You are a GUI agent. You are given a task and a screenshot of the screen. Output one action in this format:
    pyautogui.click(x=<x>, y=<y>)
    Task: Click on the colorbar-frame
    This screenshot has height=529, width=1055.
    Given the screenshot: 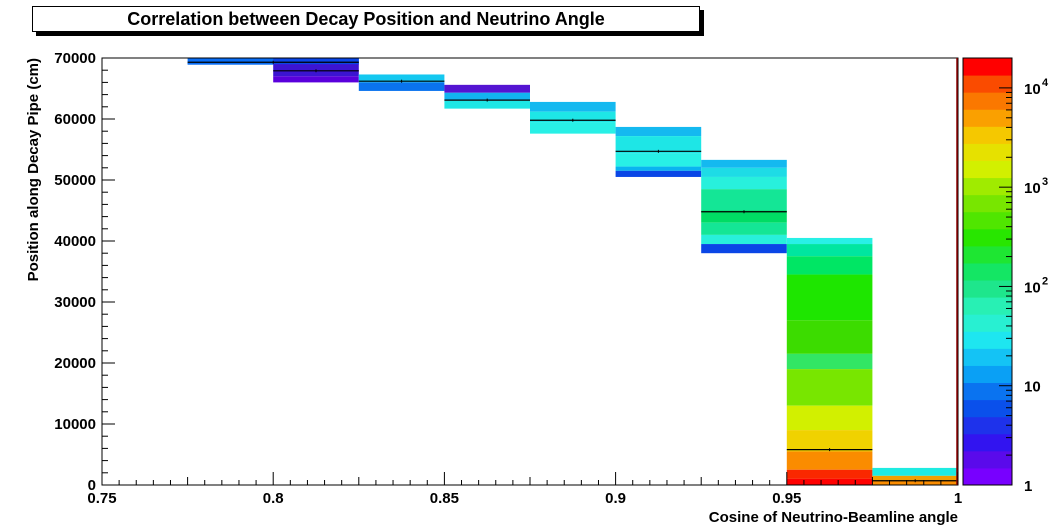 What is the action you would take?
    pyautogui.click(x=987, y=271)
    